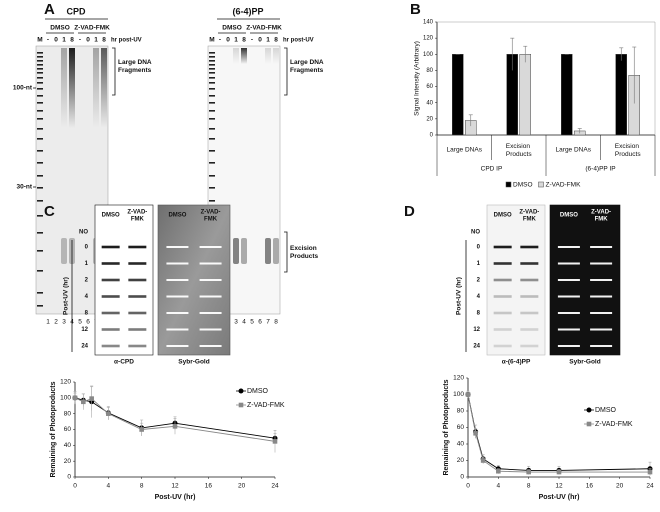 The image size is (660, 512). Describe the element at coordinates (428, 55) in the screenshot. I see `y-tick-label: 100` at that location.